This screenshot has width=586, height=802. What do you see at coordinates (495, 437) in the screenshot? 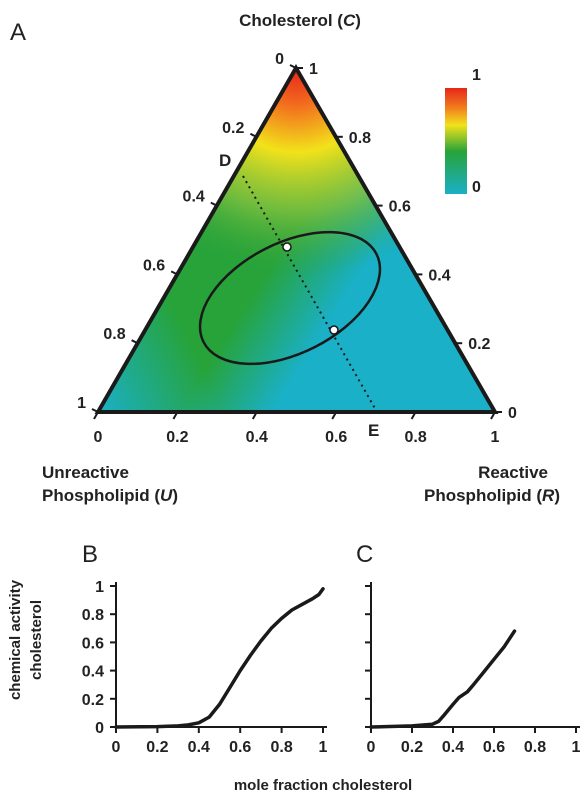
I see `bottom-tick-label: 1` at bounding box center [495, 437].